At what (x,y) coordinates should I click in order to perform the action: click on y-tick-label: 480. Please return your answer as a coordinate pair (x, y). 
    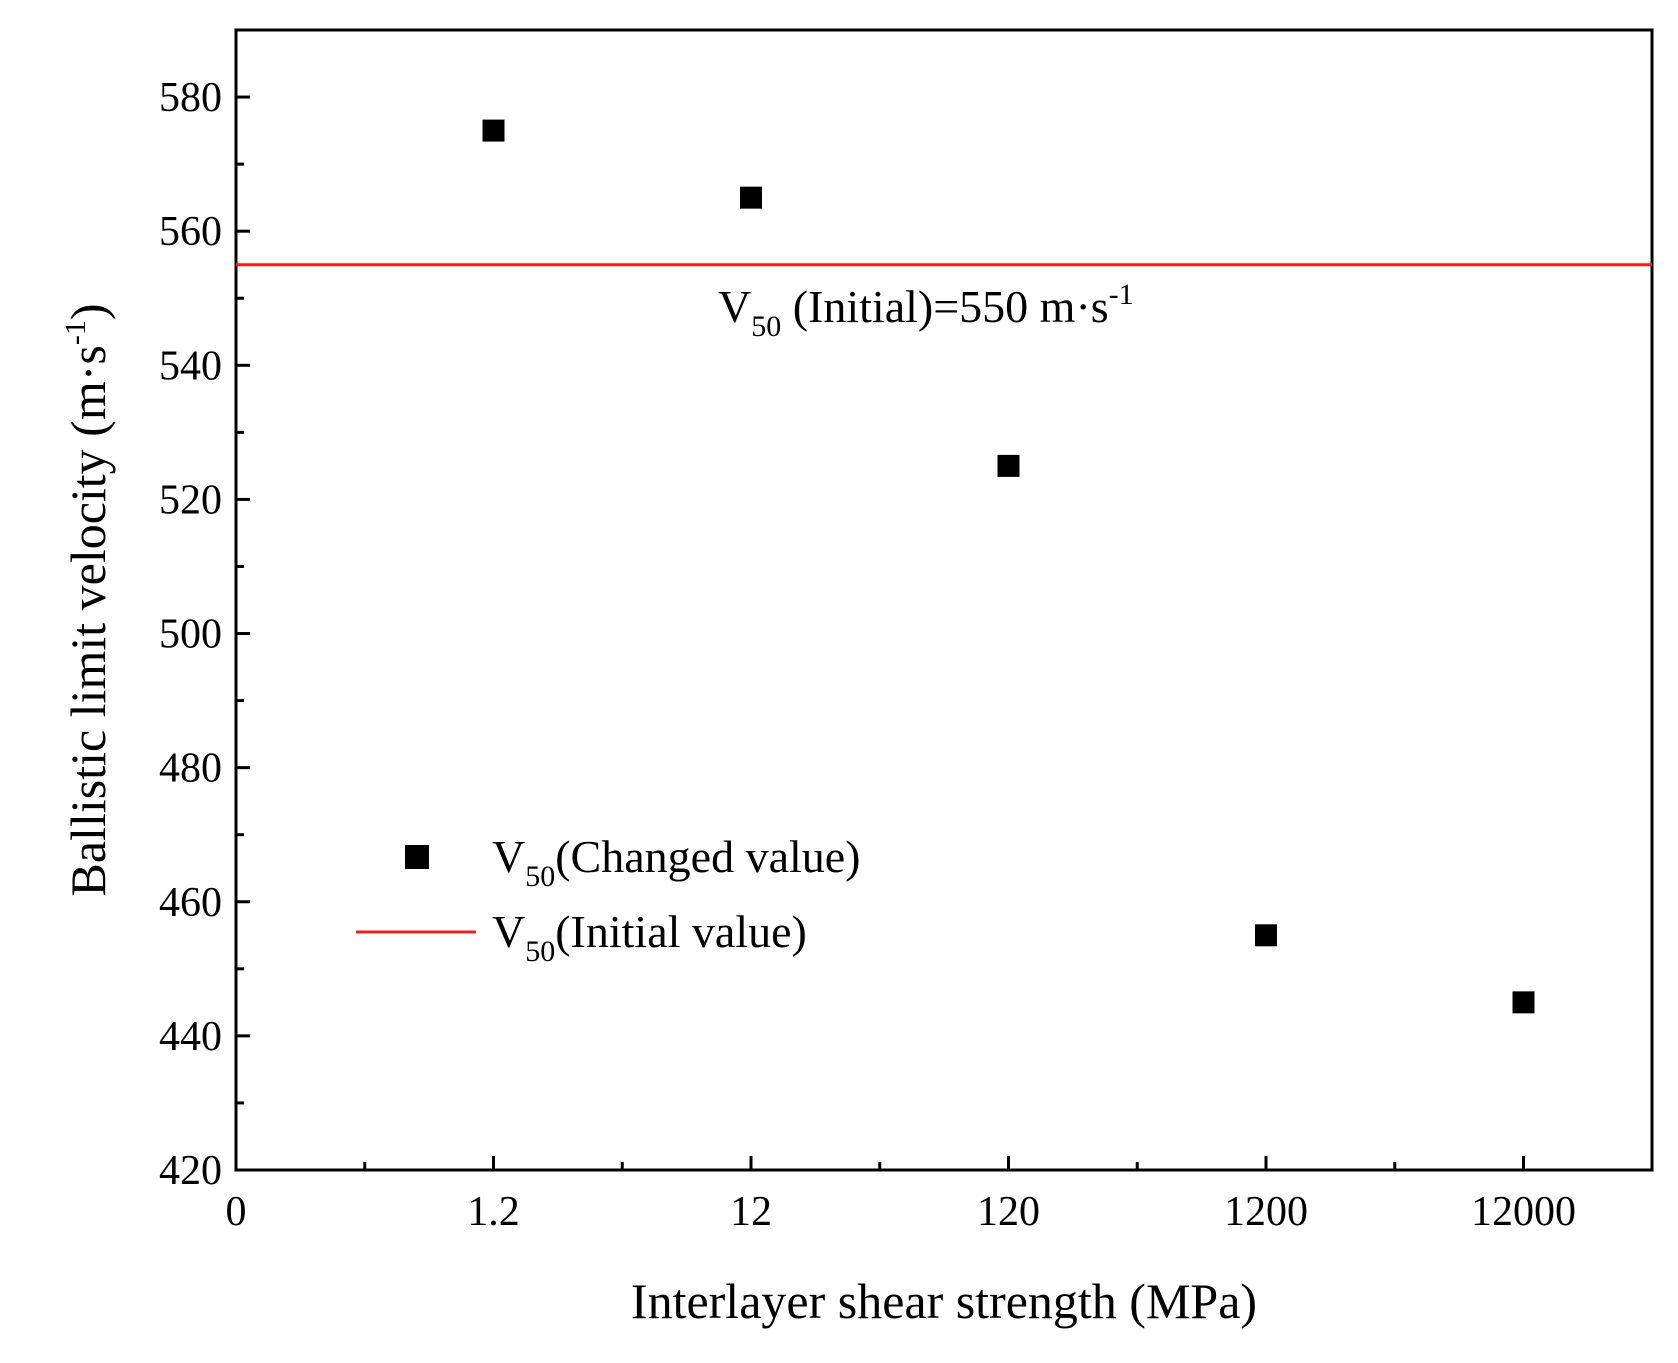
    Looking at the image, I should click on (190, 769).